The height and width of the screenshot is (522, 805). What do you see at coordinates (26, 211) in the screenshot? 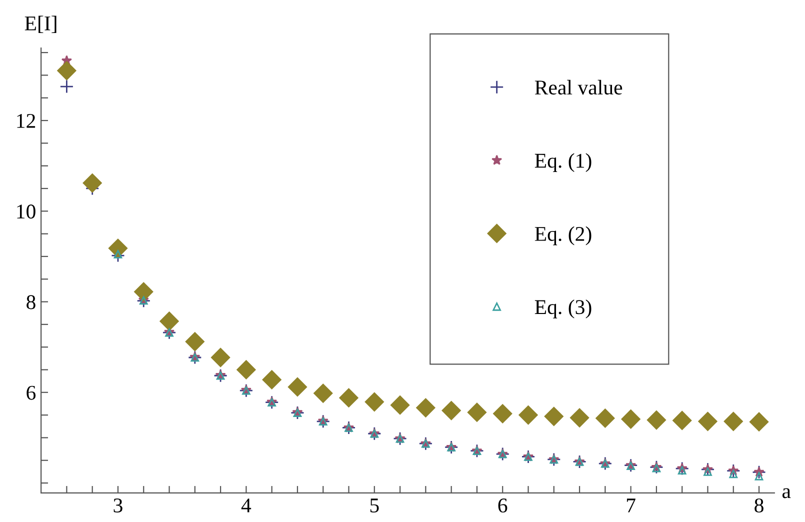
I see `y-tick-label: 10` at bounding box center [26, 211].